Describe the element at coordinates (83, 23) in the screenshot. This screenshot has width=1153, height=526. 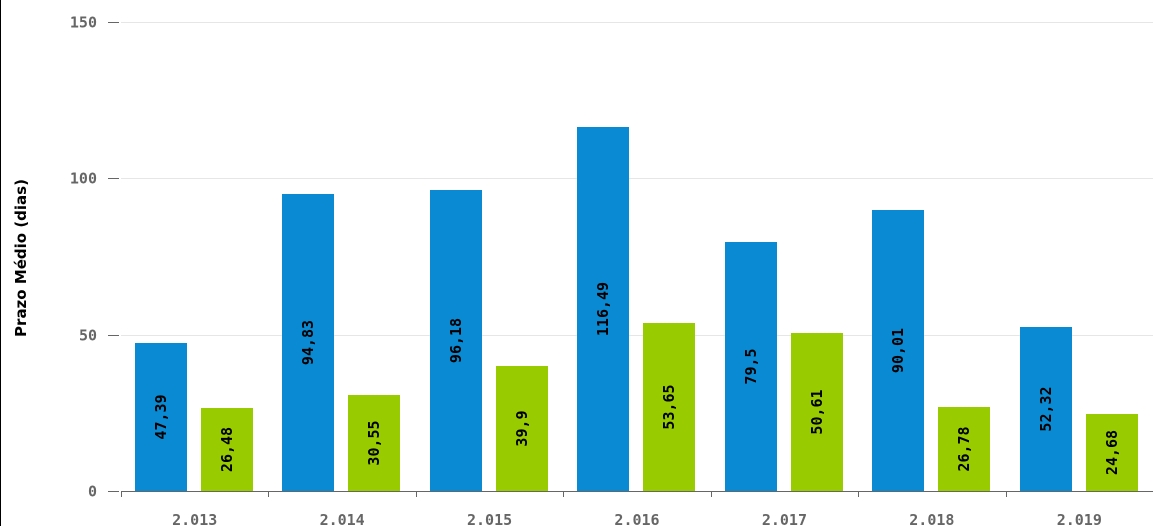
I see `y-tick-label: 150` at that location.